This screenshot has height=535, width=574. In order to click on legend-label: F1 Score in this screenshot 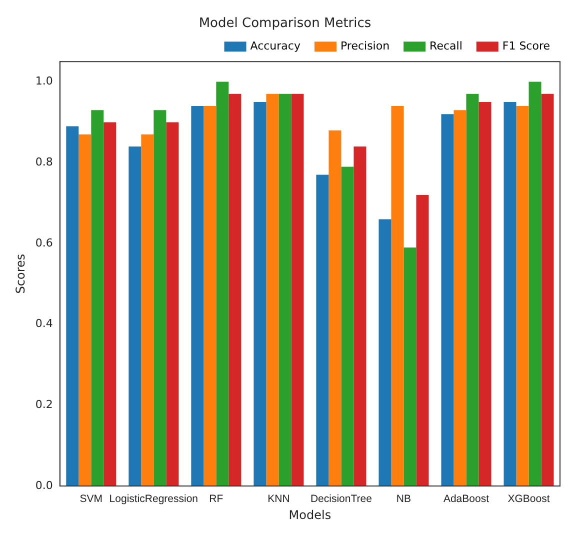, I will do `click(526, 45)`.